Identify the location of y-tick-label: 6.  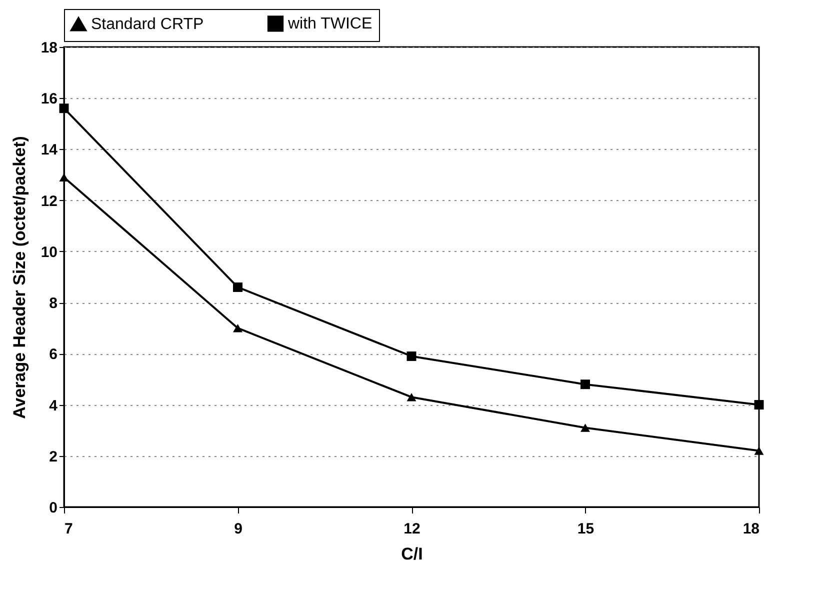
(53, 355).